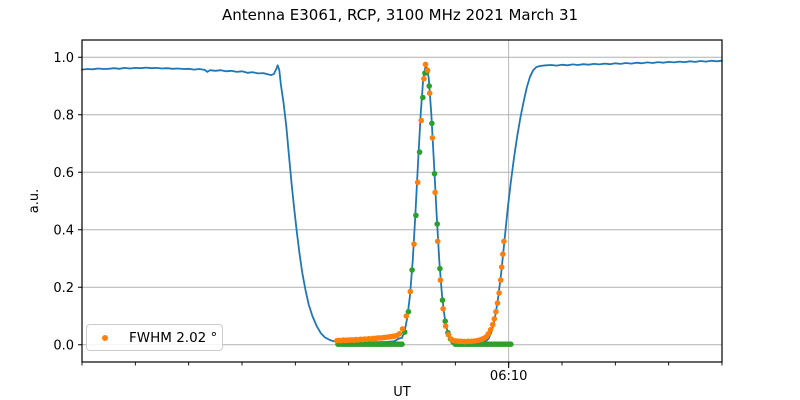 Image resolution: width=800 pixels, height=400 pixels. I want to click on y-tick-label: 0.4, so click(63, 230).